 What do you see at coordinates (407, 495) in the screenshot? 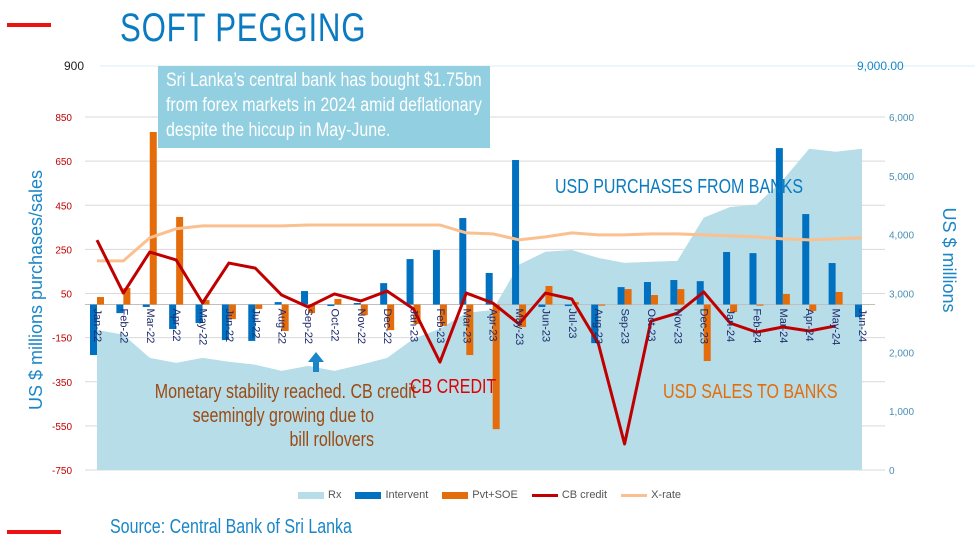
I see `legend-label: Intervent` at bounding box center [407, 495].